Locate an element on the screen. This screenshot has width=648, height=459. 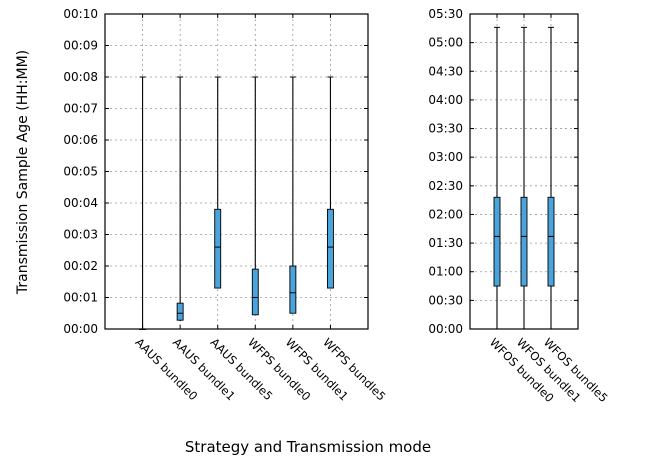
y-tick-label: 00:05 is located at coordinates (80, 172).